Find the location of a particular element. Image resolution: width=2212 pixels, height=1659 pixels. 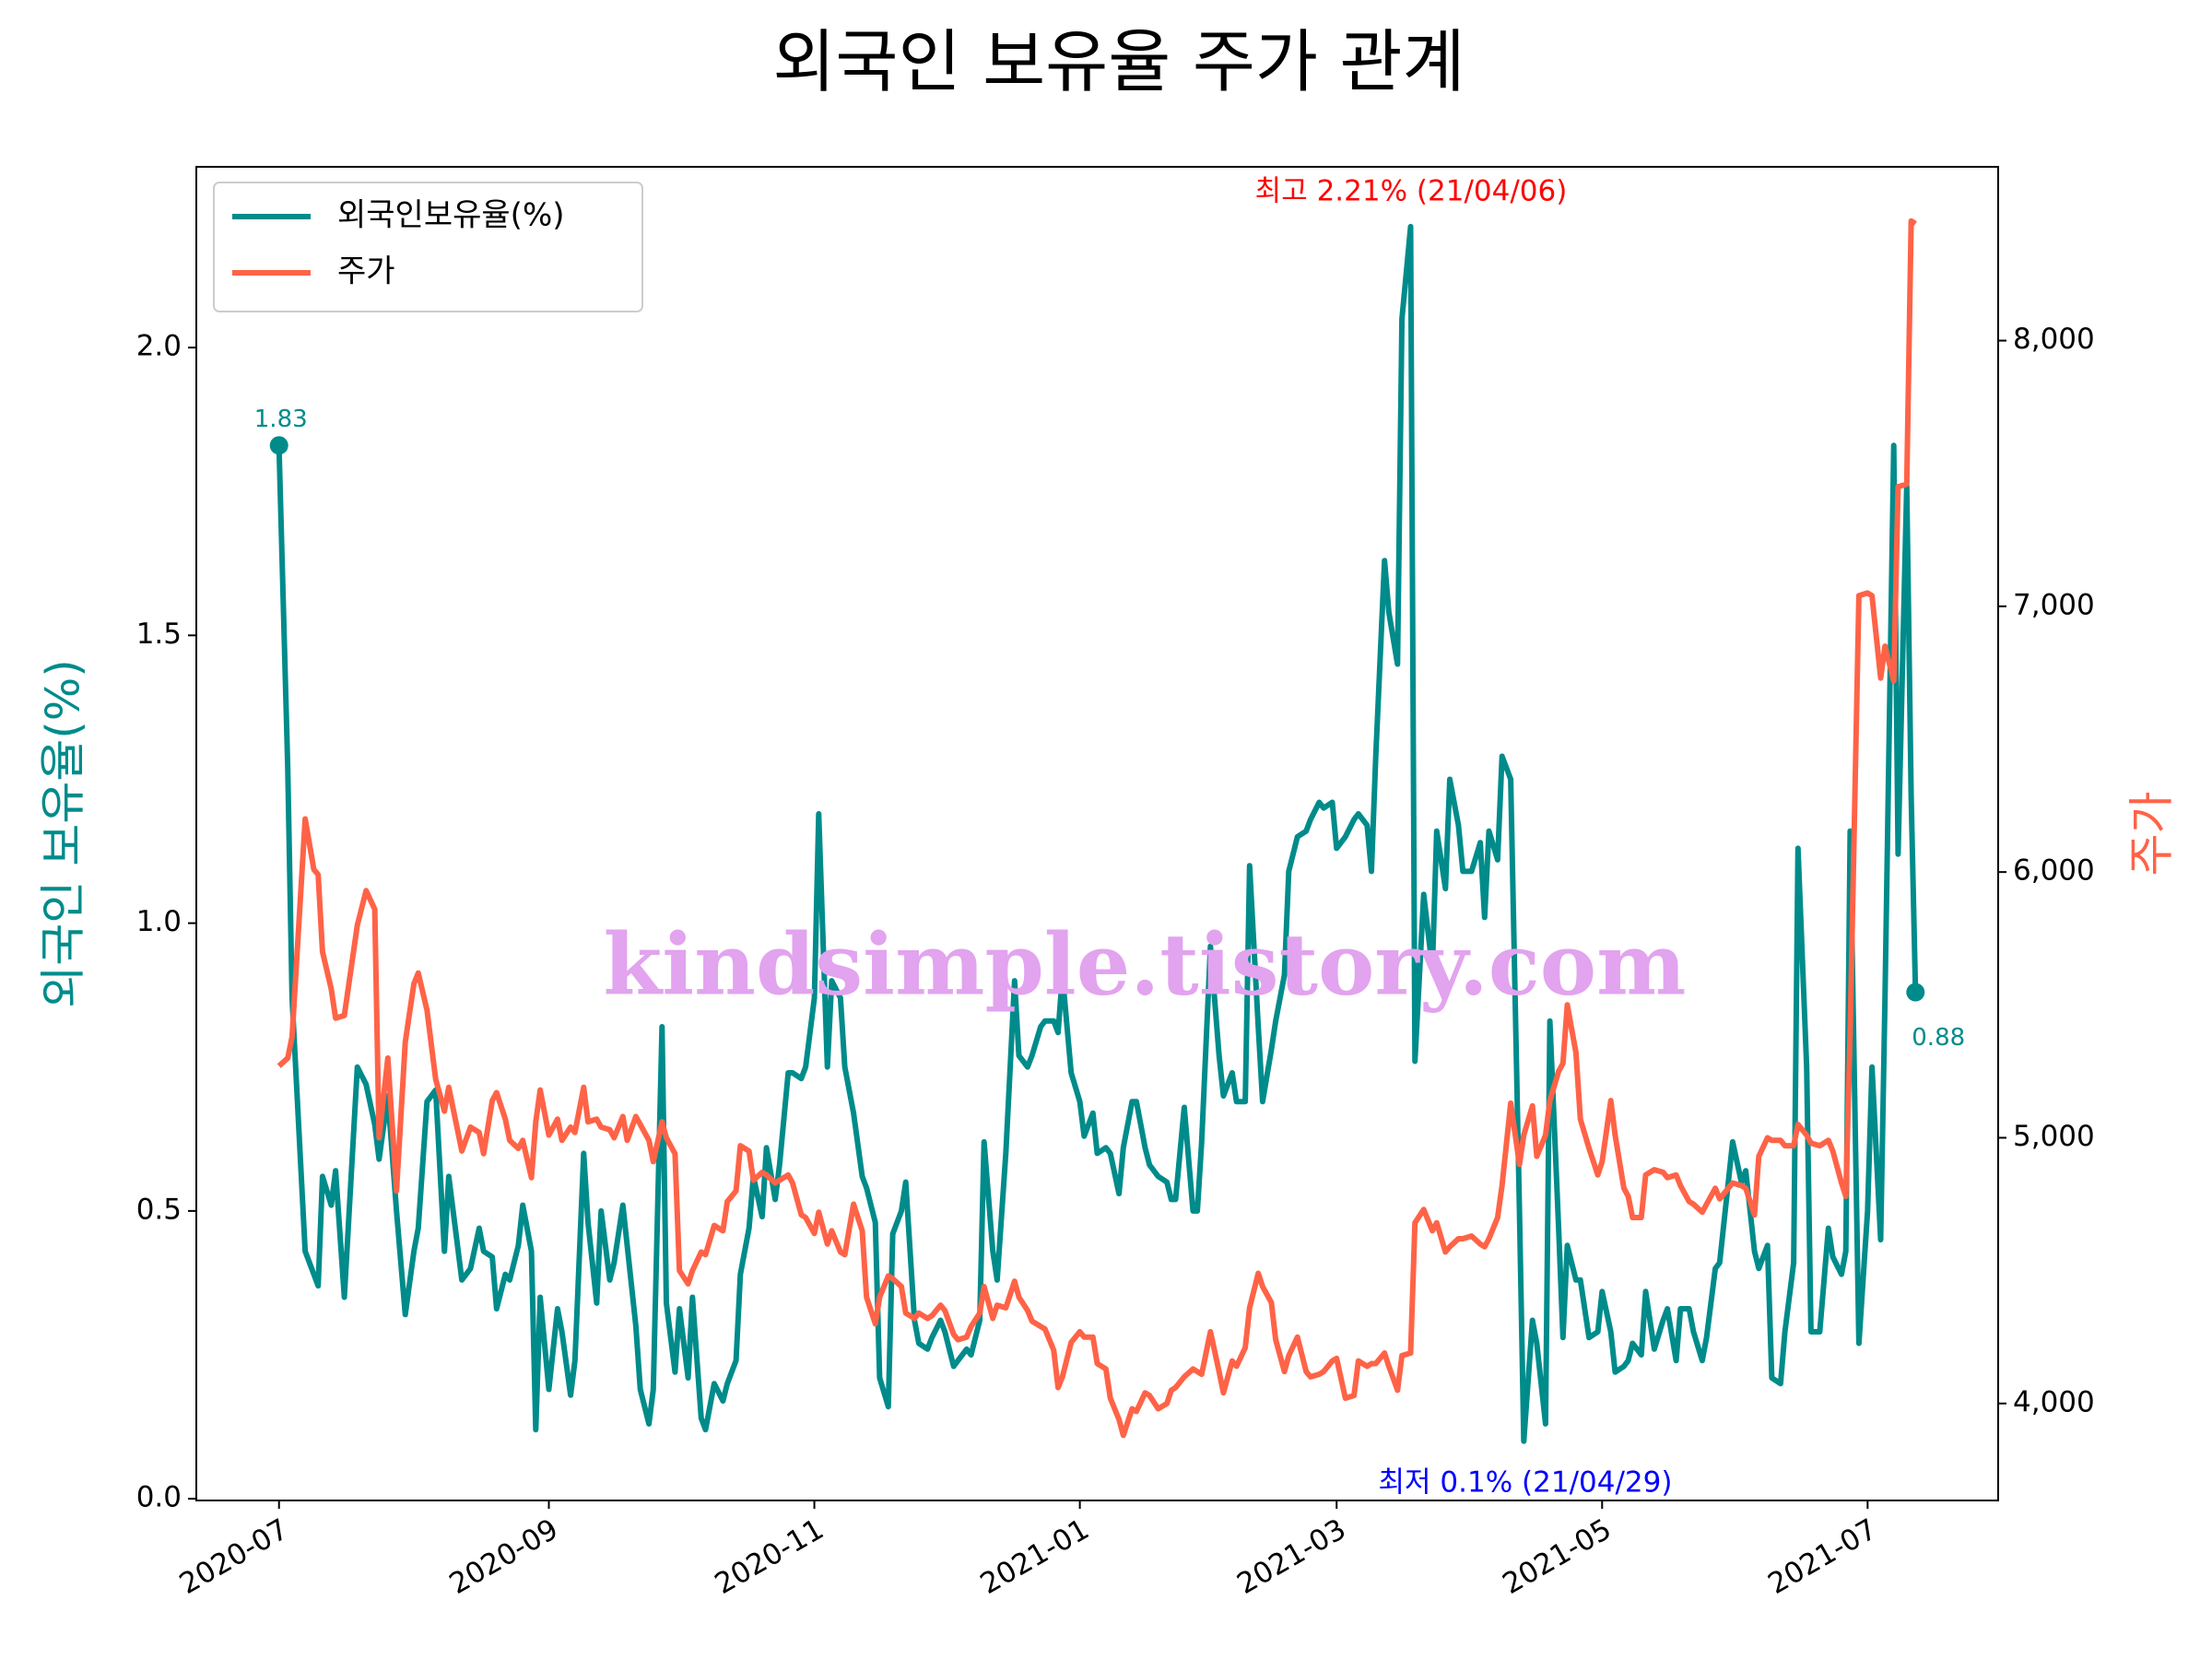

legend: 외국인보유율(%) 주가 is located at coordinates (428, 247).